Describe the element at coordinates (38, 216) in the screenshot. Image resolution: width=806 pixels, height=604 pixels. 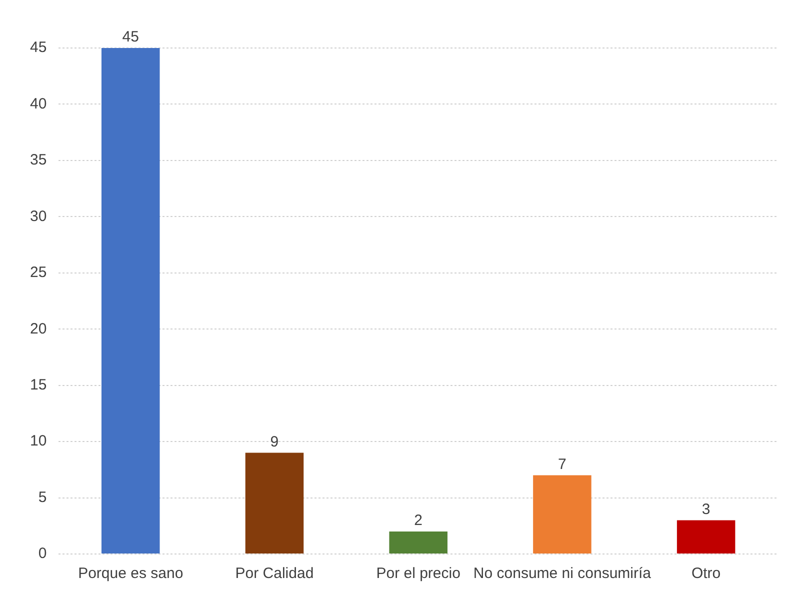
I see `y-tick-label: 30` at that location.